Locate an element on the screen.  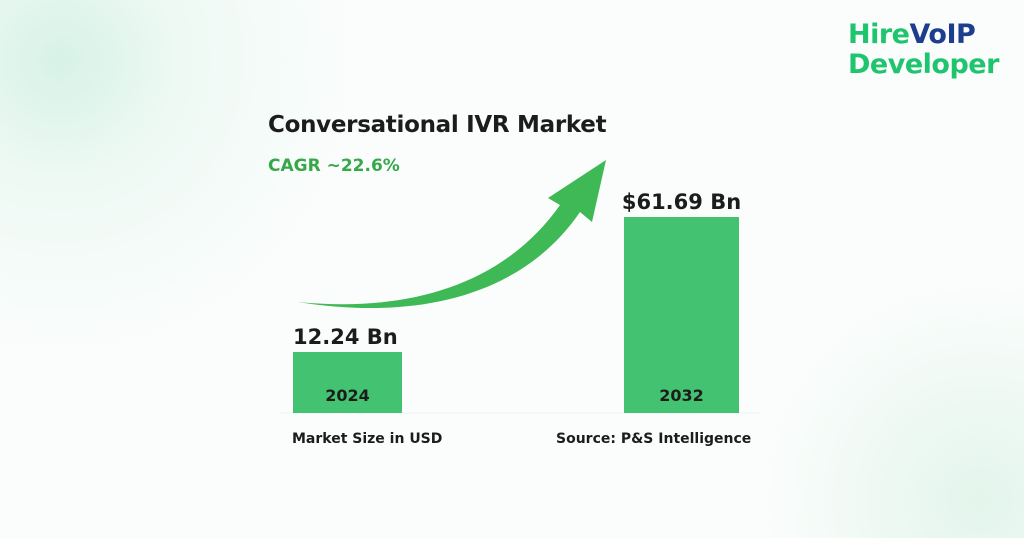
cagr-label: CAGR ~22.6% is located at coordinates (334, 166).